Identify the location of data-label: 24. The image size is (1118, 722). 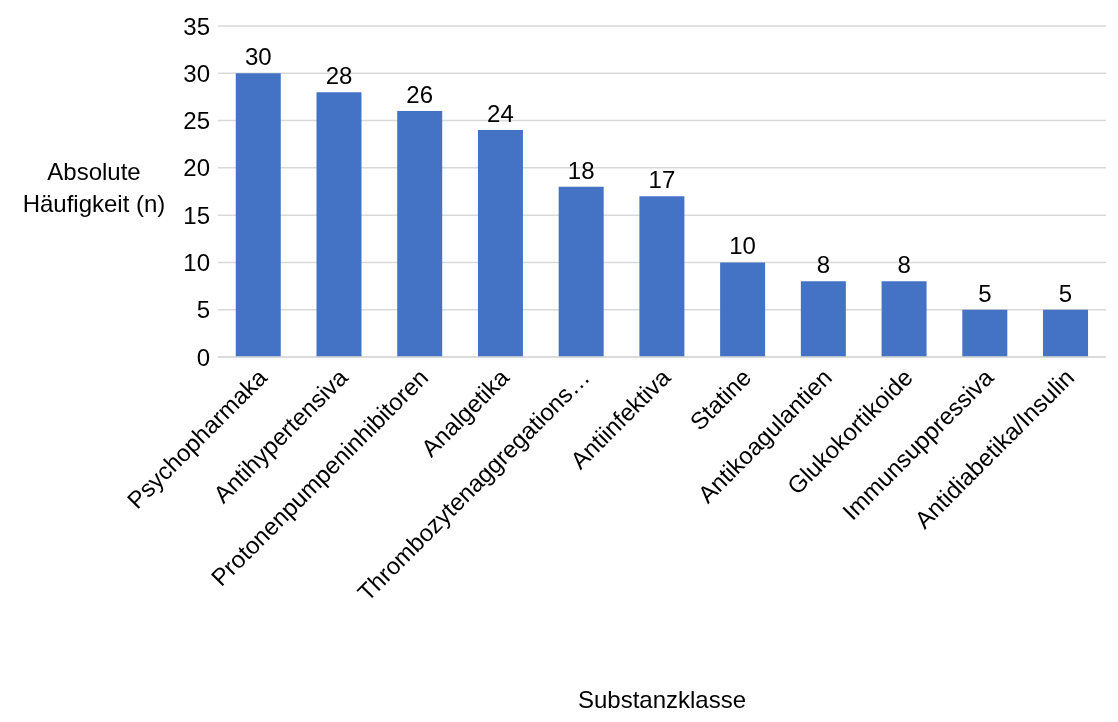
(500, 114).